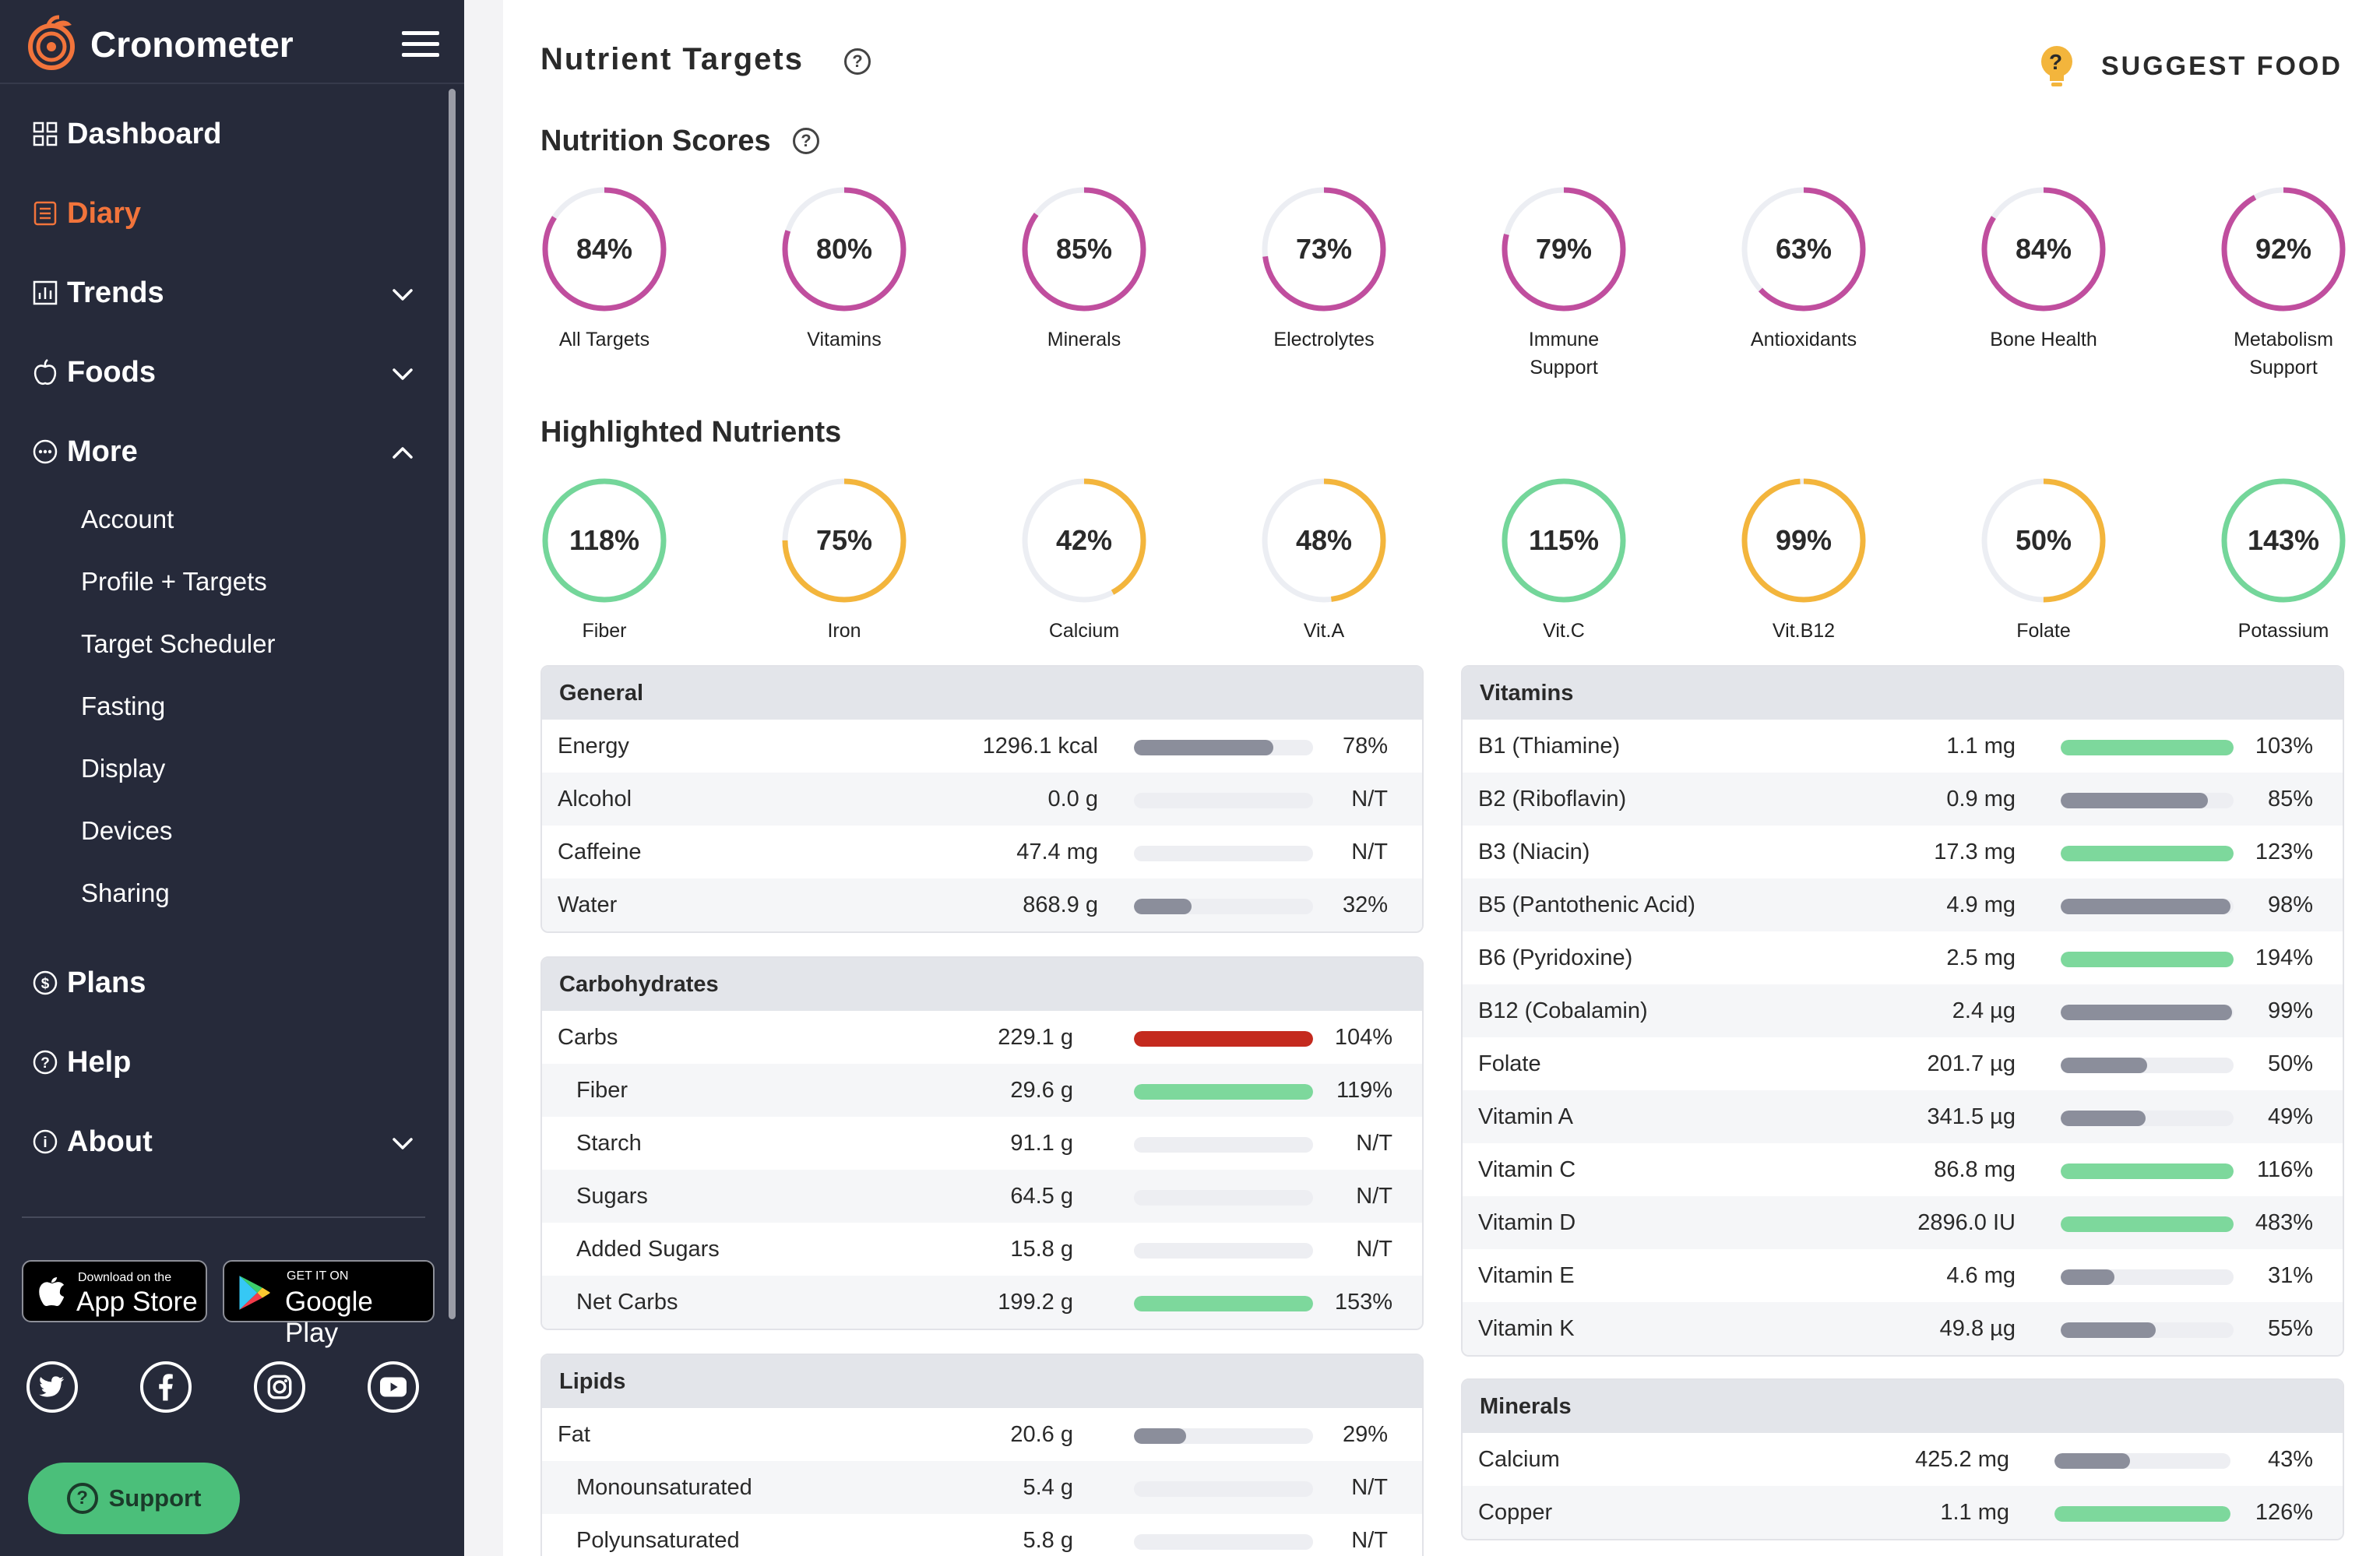  What do you see at coordinates (1981, 958) in the screenshot?
I see `nutrient-amount: 2.5 mg` at bounding box center [1981, 958].